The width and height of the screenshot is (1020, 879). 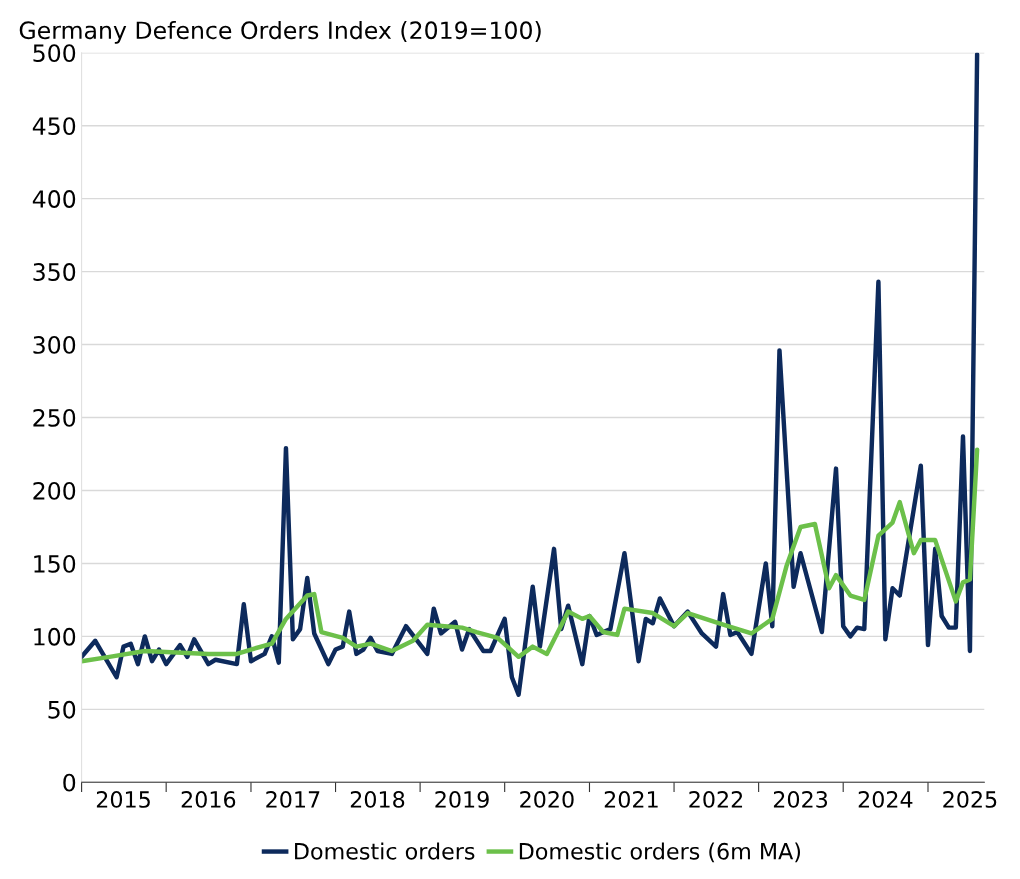 What do you see at coordinates (385, 851) in the screenshot?
I see `legend-label: Domestic orders` at bounding box center [385, 851].